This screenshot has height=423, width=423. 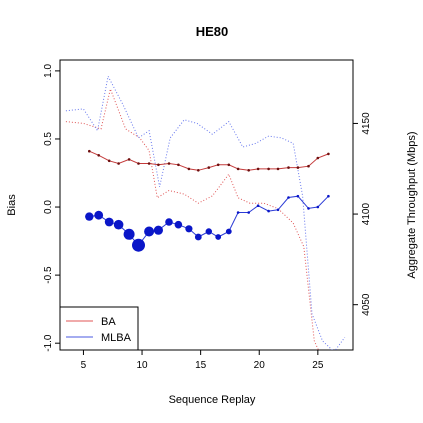 I want to click on bias-layer, so click(x=207, y=200).